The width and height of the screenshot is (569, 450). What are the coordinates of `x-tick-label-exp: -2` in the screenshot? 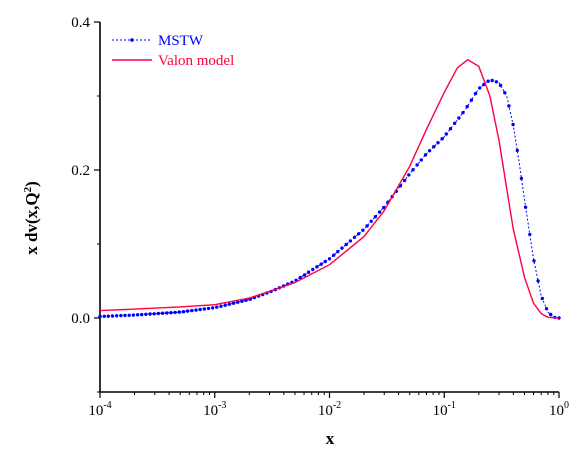 It's located at (337, 405).